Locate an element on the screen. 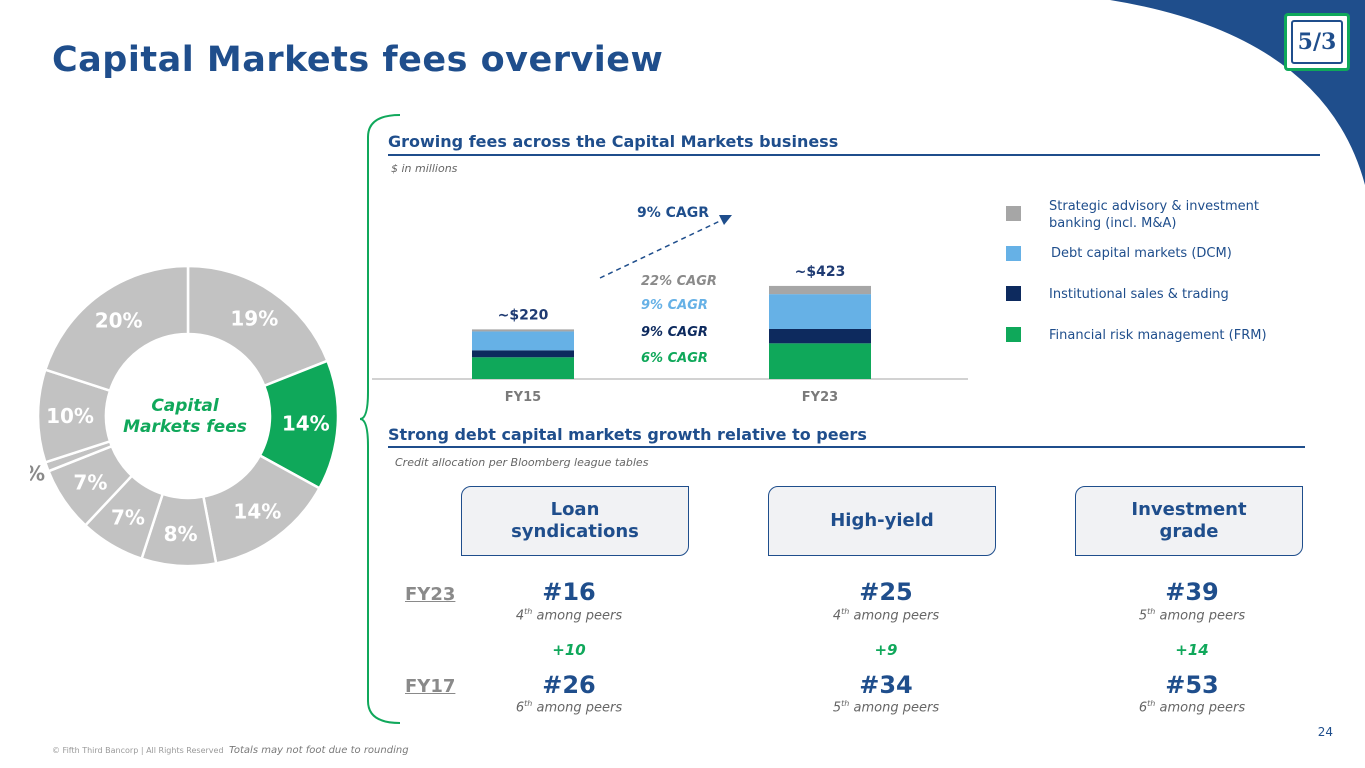 Image resolution: width=1365 pixels, height=768 pixels. cagr-arrow-line is located at coordinates (661, 249).